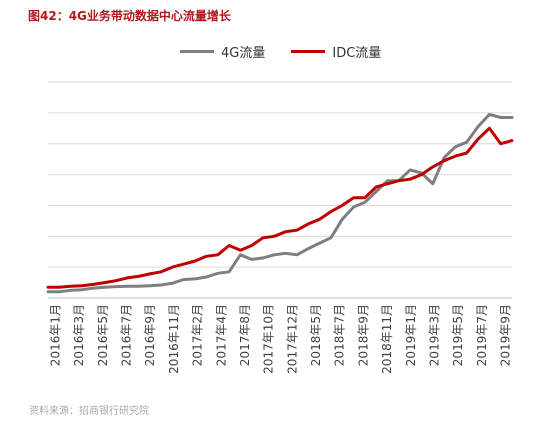  I want to click on legend-swatch-4g, so click(197, 51).